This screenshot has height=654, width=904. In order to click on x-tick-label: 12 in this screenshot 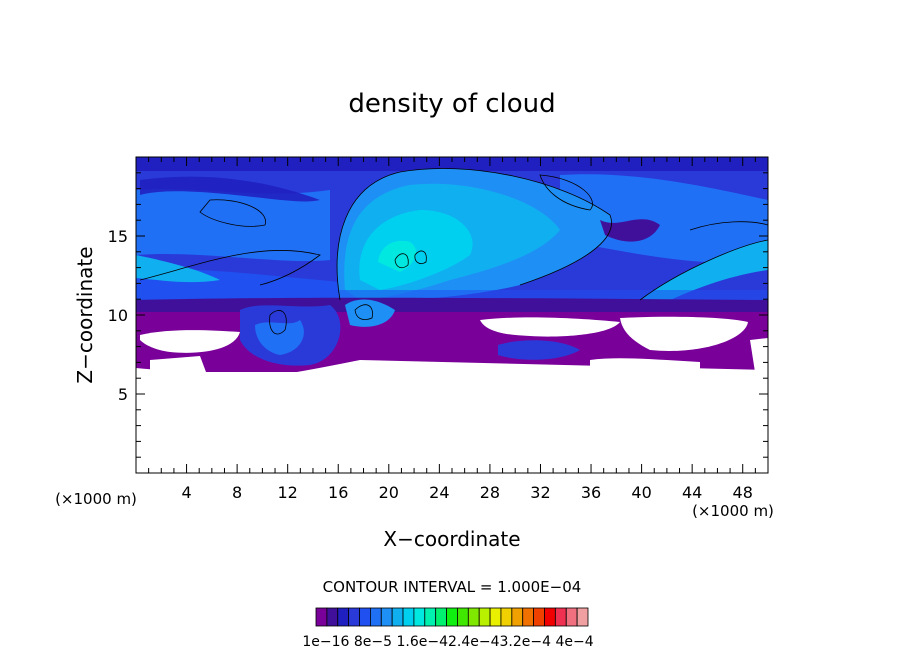, I will do `click(288, 492)`.